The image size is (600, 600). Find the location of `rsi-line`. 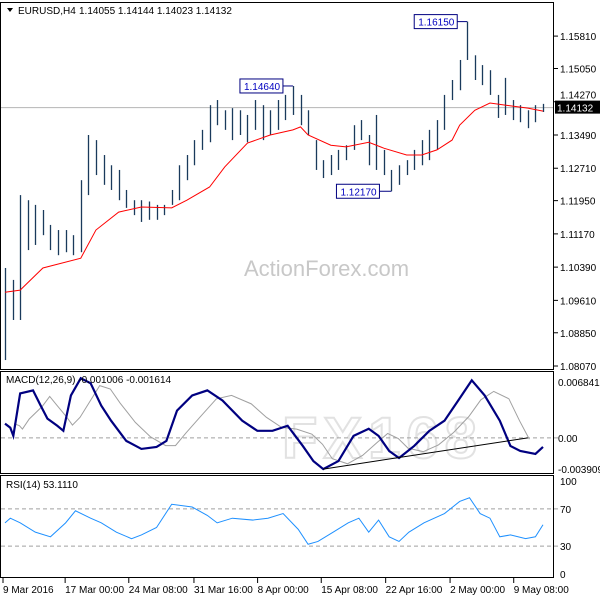

rsi-line is located at coordinates (274, 521).